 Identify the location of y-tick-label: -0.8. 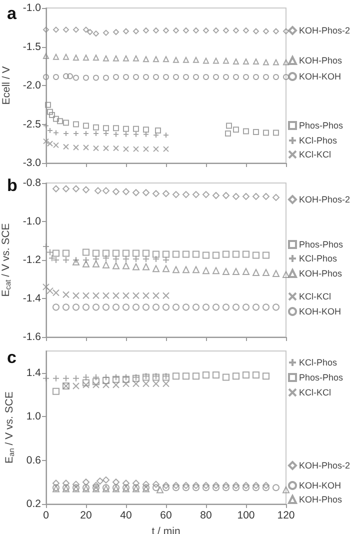
(32, 183).